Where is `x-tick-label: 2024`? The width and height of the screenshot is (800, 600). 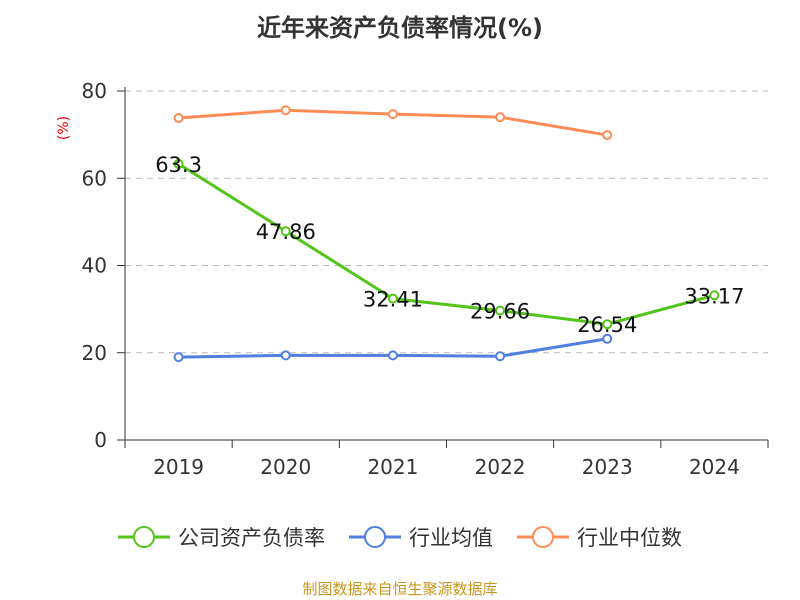 x-tick-label: 2024 is located at coordinates (714, 467).